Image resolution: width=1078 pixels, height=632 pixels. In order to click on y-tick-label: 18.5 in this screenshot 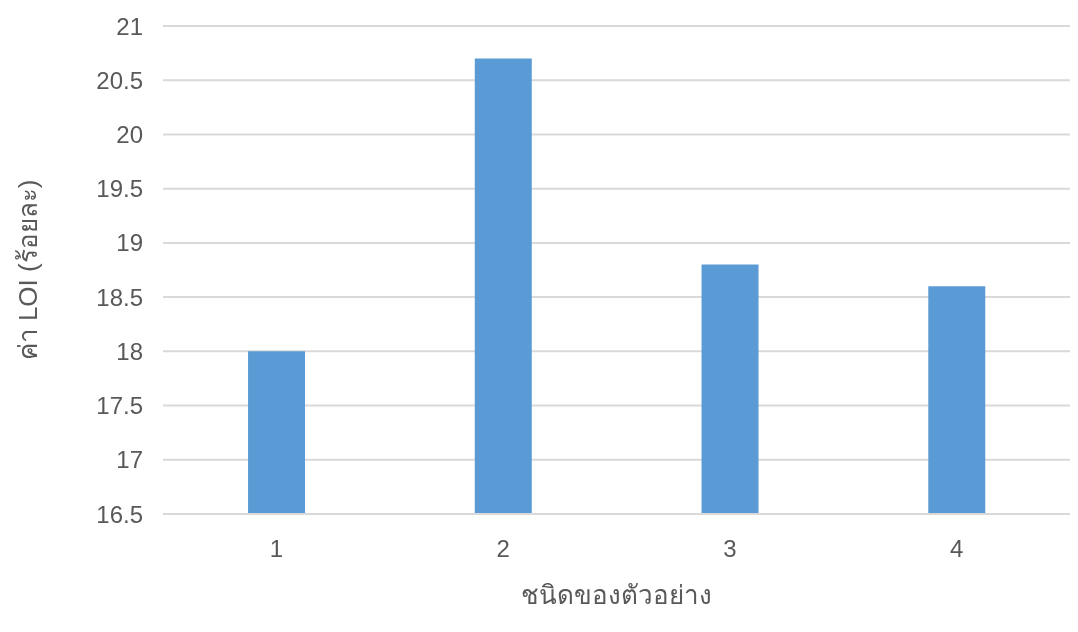, I will do `click(119, 297)`.